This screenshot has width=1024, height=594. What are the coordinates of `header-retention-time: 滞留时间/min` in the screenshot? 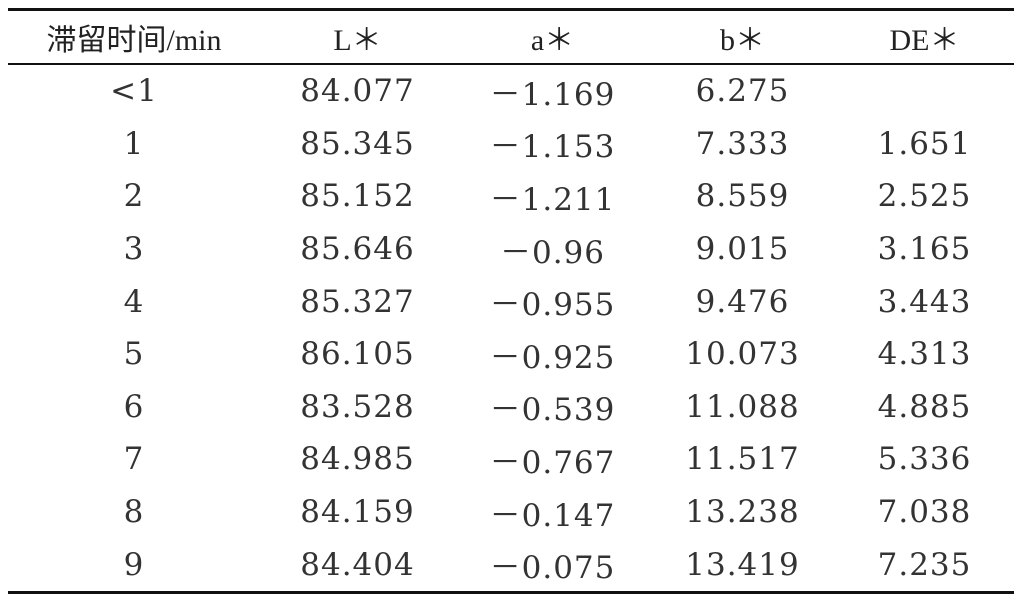 It's located at (134, 40).